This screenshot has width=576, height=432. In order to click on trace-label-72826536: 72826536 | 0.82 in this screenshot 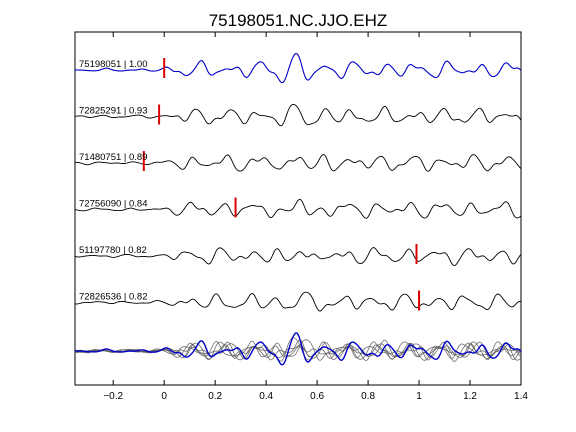, I will do `click(113, 297)`.